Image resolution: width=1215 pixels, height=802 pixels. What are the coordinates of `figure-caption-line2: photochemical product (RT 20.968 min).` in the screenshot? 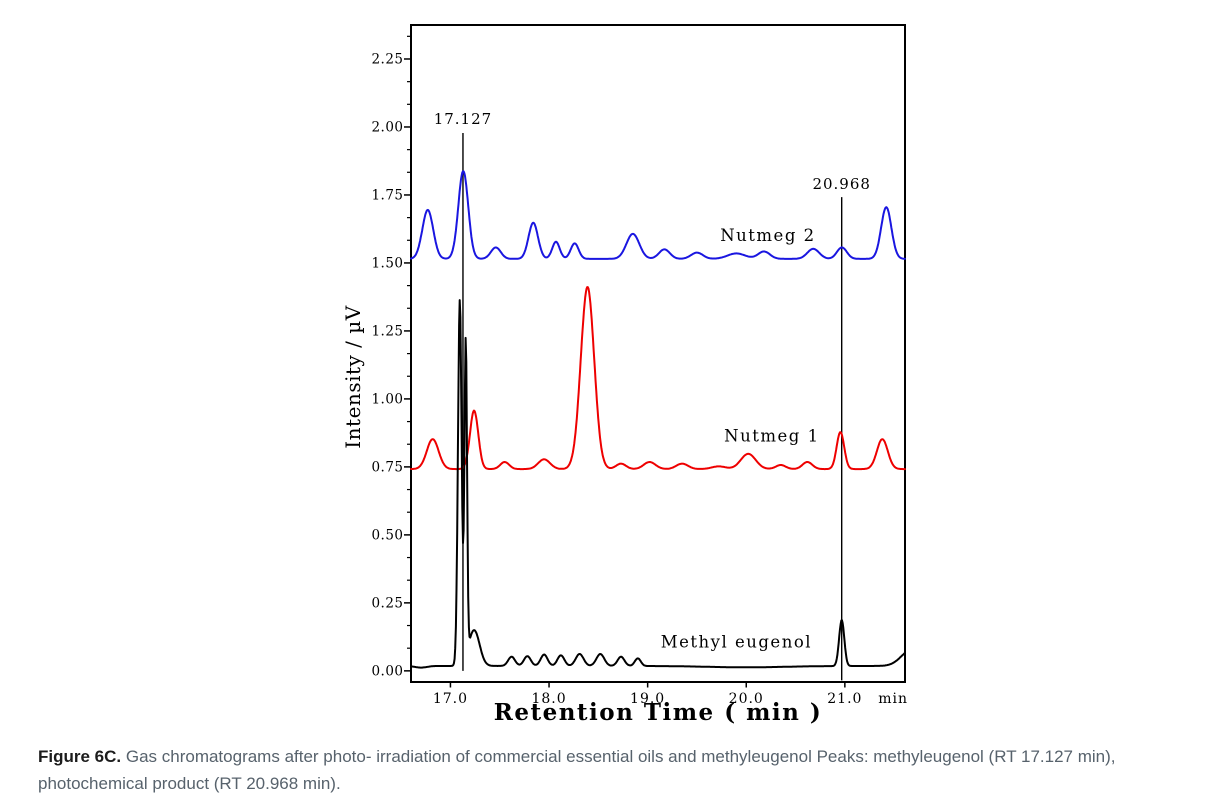 It's located at (189, 783).